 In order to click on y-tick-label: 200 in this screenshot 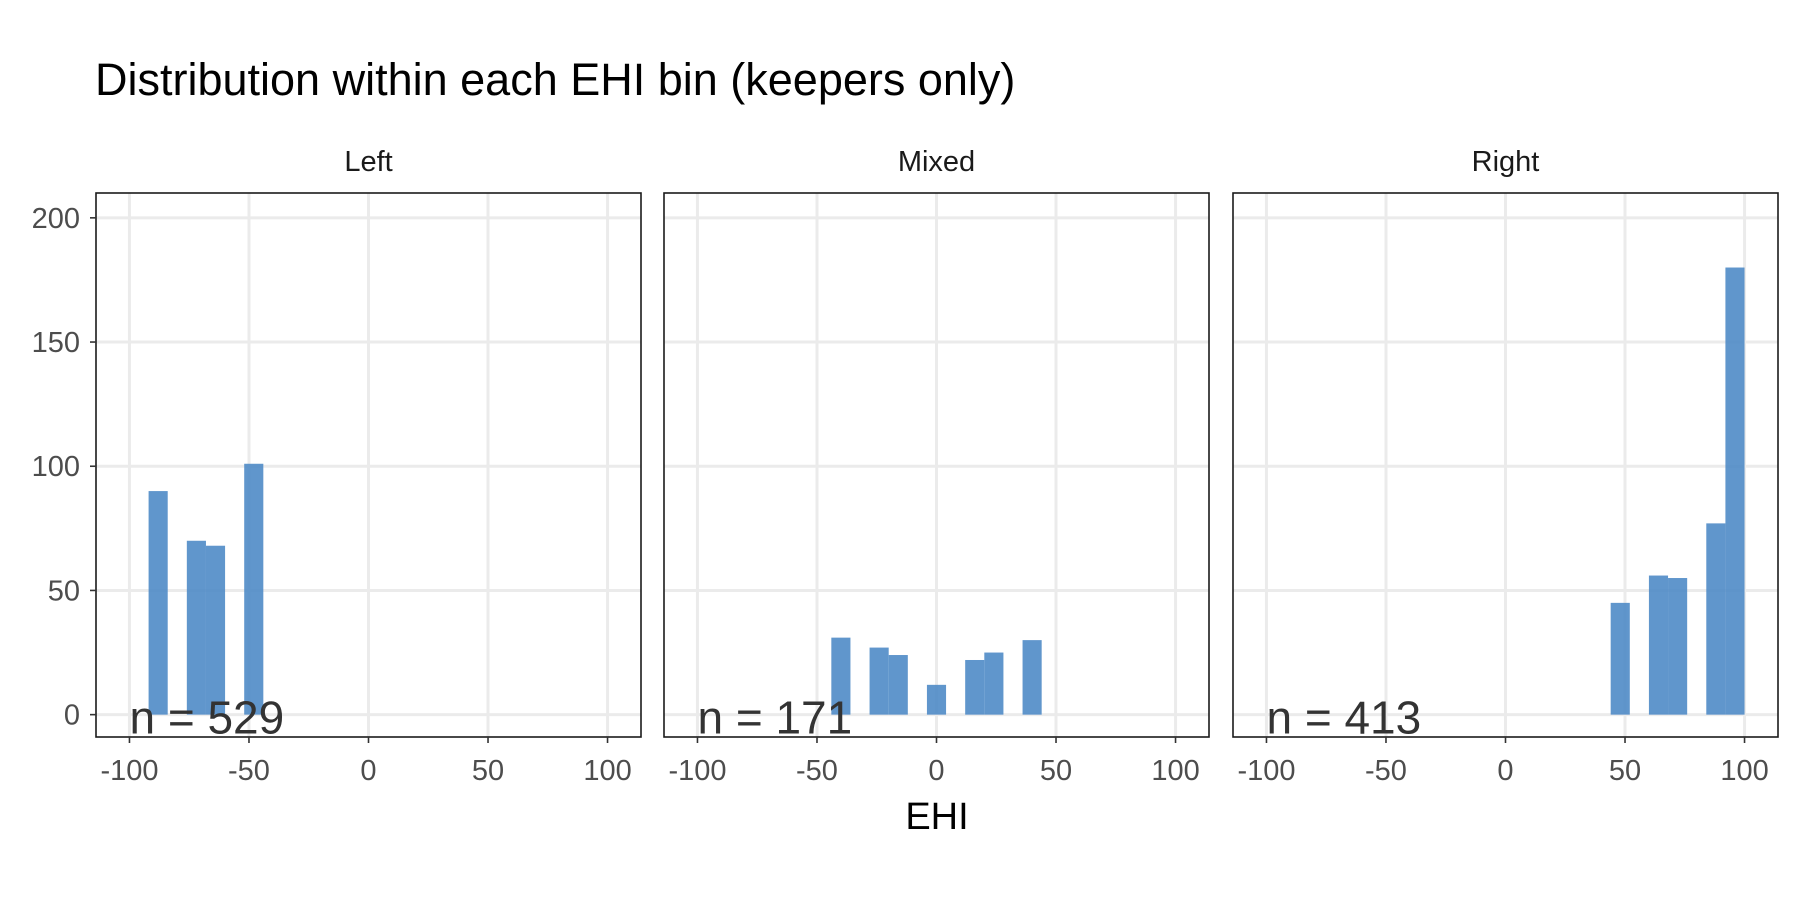, I will do `click(56, 219)`.